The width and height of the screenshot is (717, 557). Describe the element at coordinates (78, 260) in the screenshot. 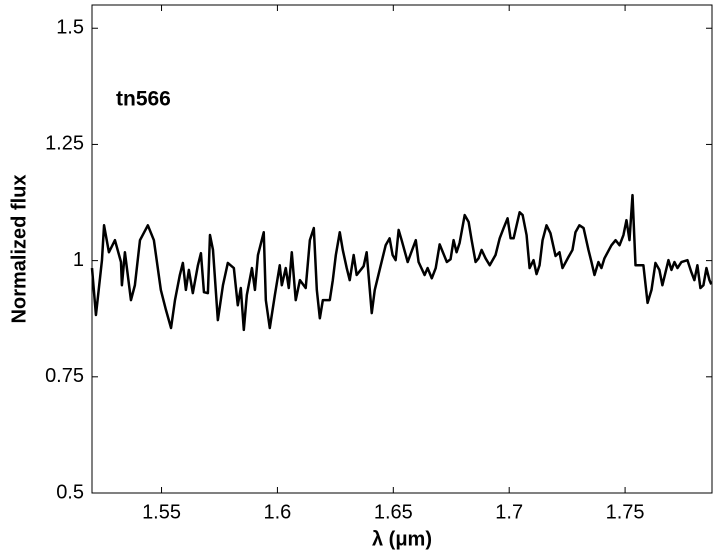

I see `y-tick-label: 1` at that location.